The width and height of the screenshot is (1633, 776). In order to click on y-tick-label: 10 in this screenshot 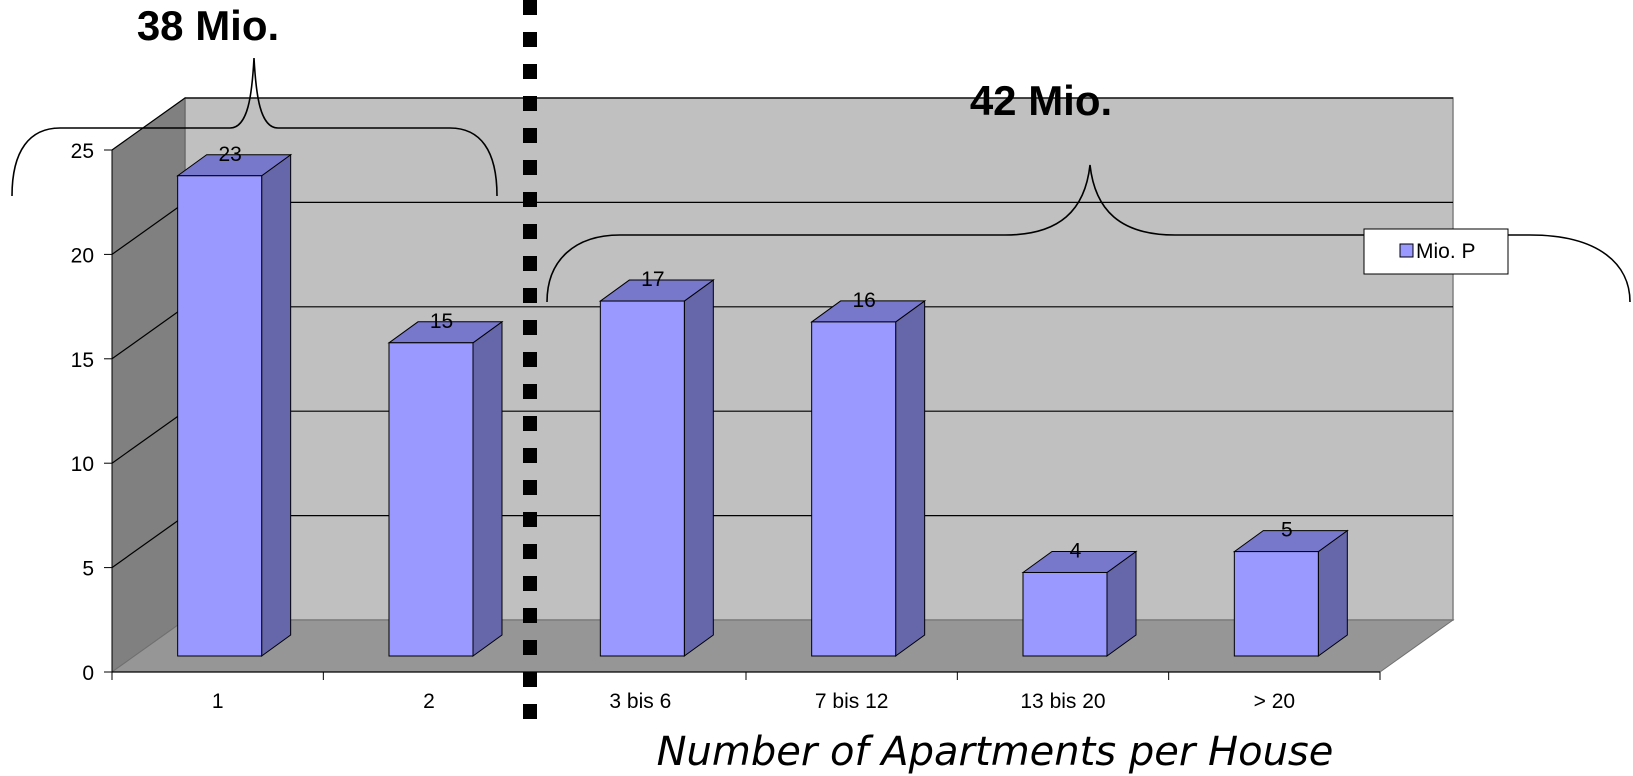, I will do `click(82, 464)`.